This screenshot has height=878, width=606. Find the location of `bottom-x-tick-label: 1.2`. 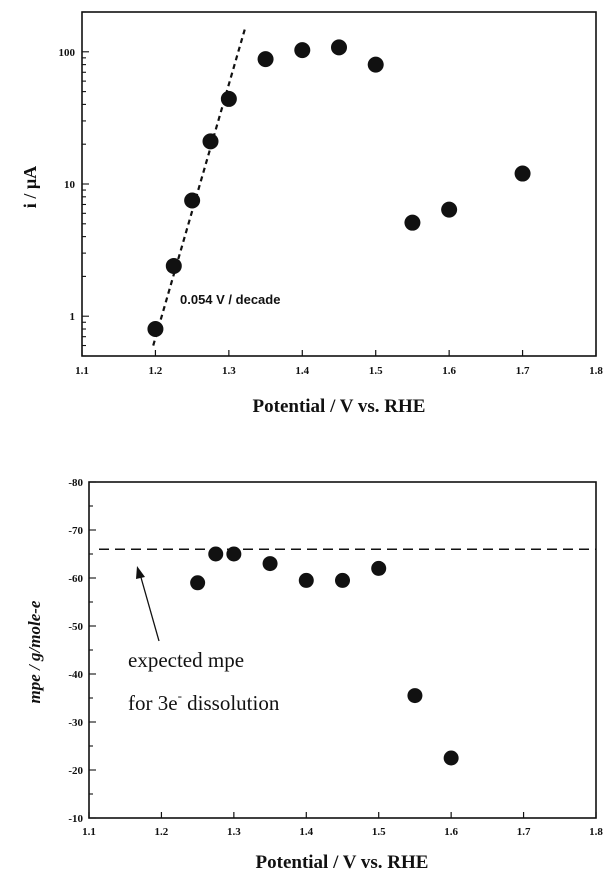

bottom-x-tick-label: 1.2 is located at coordinates (162, 832).